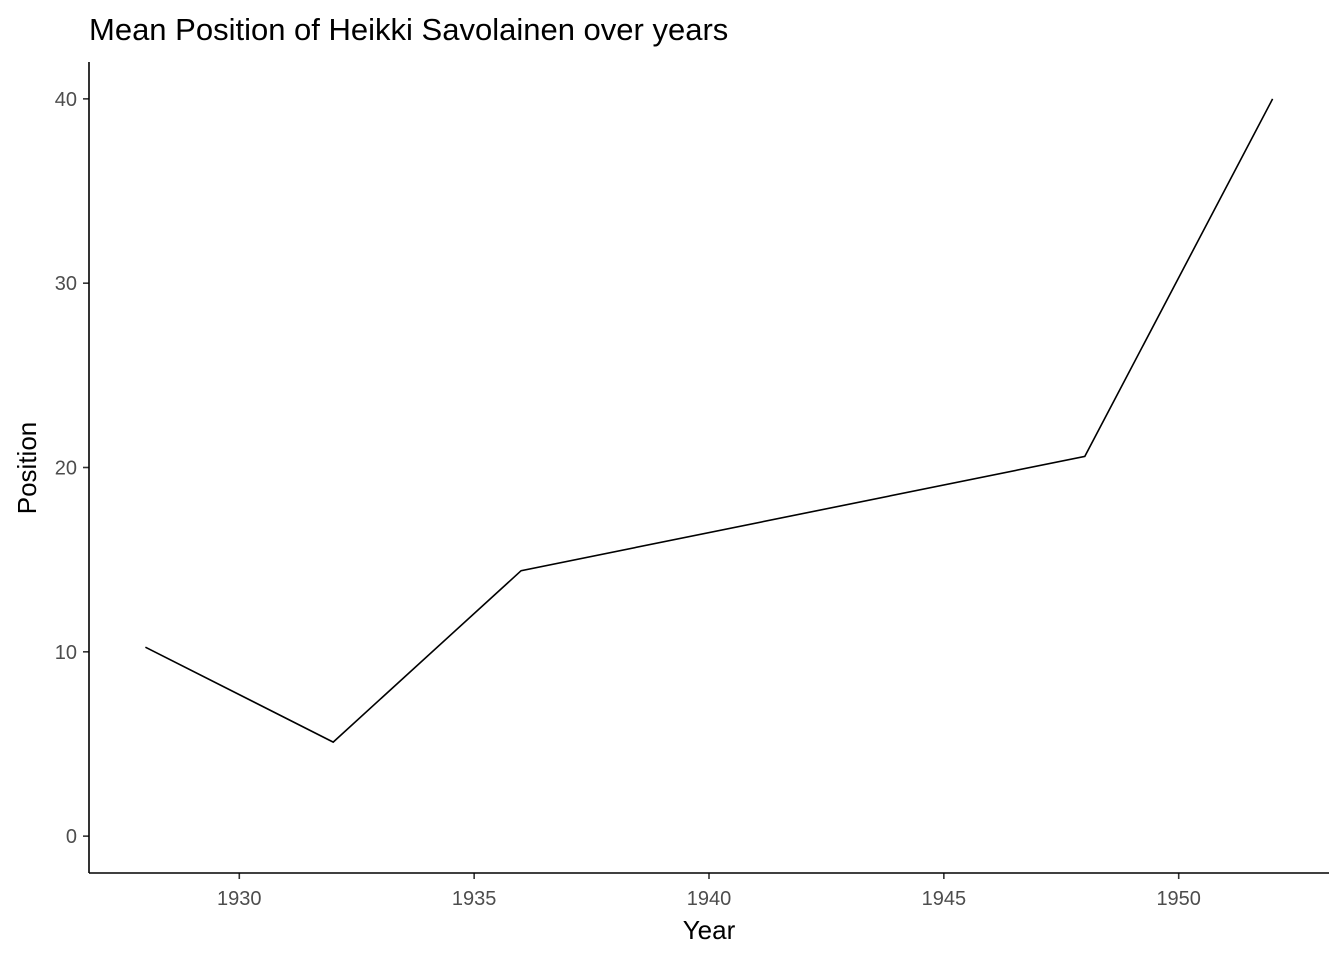 The image size is (1344, 960). I want to click on y-axis-title: Position, so click(27, 468).